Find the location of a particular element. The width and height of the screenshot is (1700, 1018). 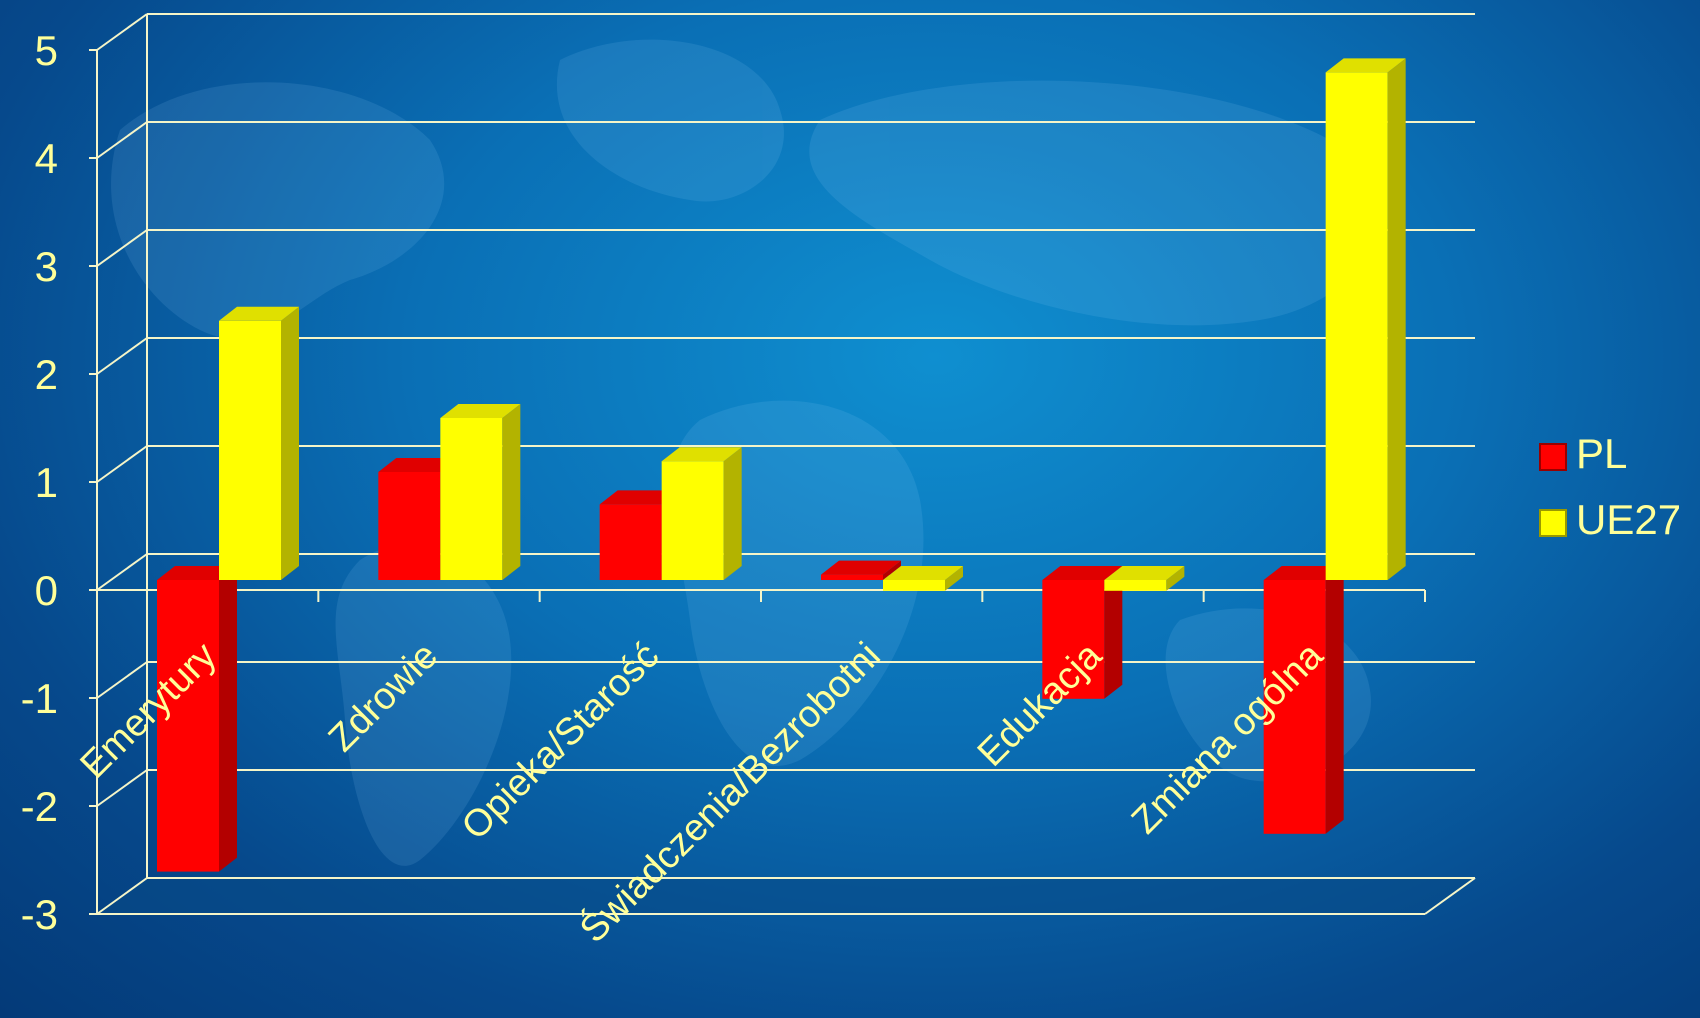

y-tick-label: 0 is located at coordinates (46, 590).